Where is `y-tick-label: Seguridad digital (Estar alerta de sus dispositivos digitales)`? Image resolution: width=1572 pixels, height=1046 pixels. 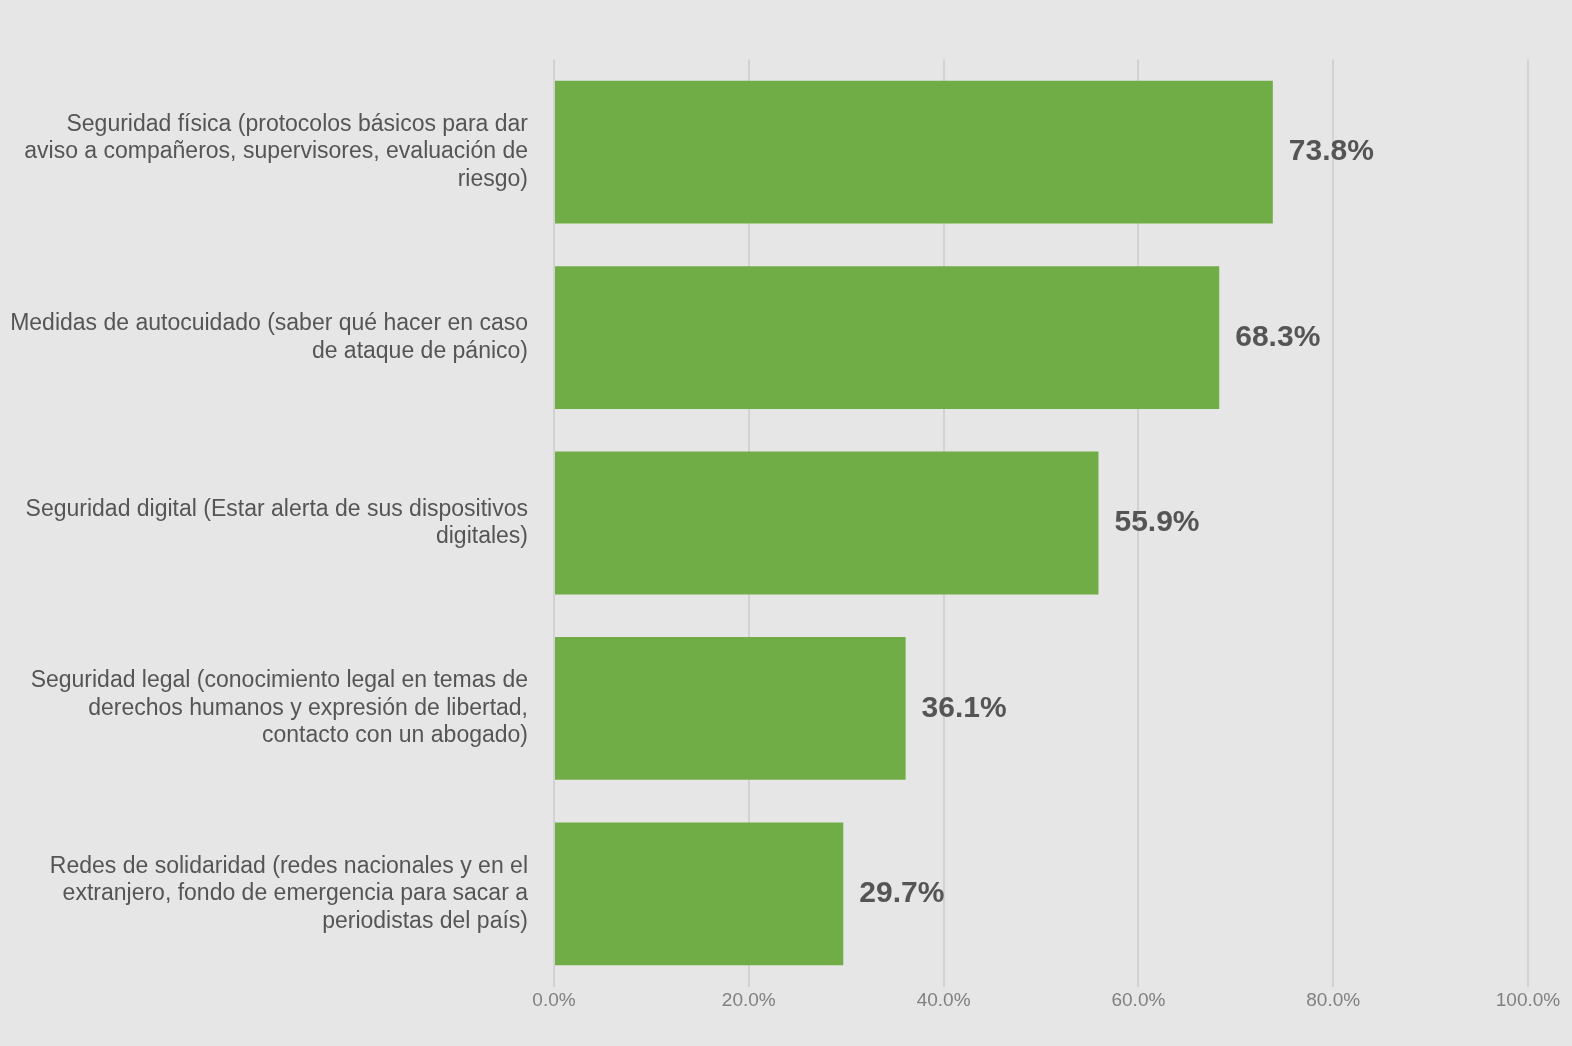
y-tick-label: Seguridad digital (Estar alerta de sus dispositivos digitales) is located at coordinates (276, 521).